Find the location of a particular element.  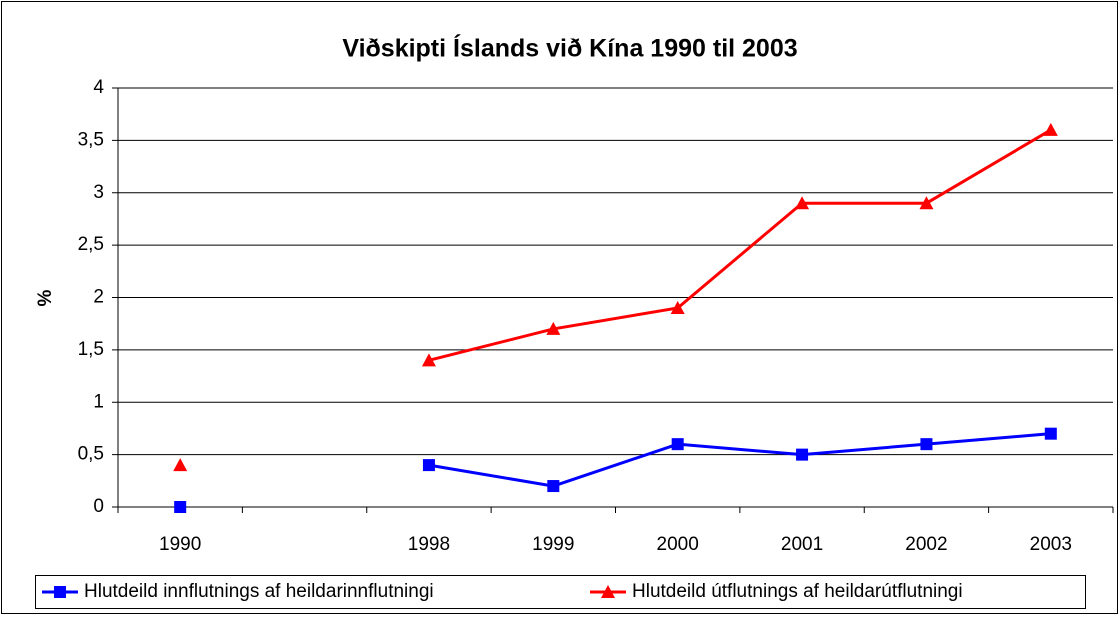

y-tick-label: 3 is located at coordinates (98, 192).